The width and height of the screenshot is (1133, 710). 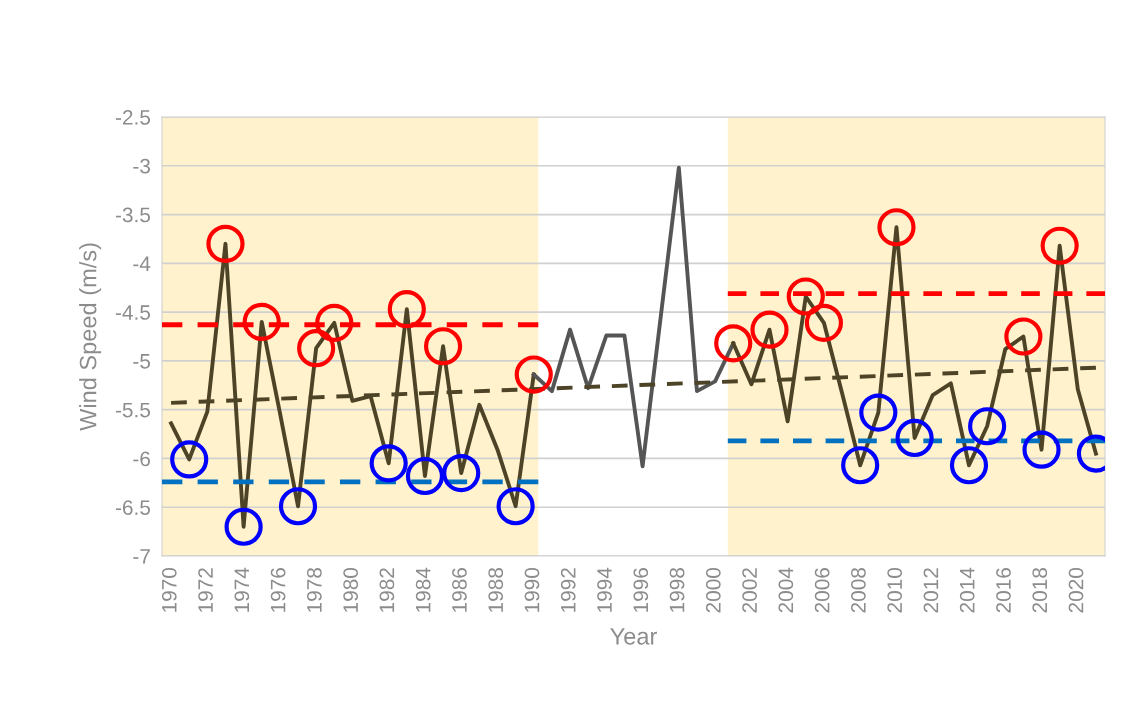 I want to click on y-axis-title: Wind Speed (m/s), so click(x=90, y=337).